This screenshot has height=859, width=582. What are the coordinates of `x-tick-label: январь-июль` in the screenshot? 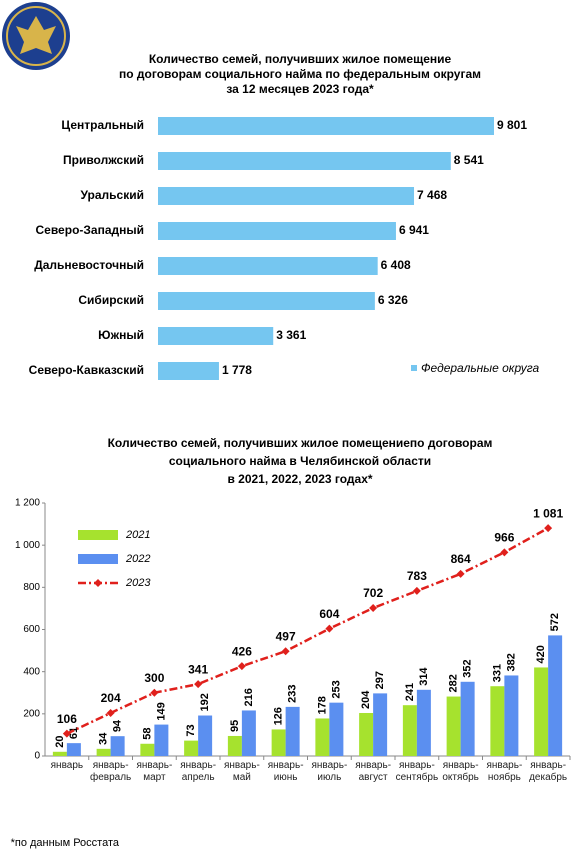 It's located at (329, 771).